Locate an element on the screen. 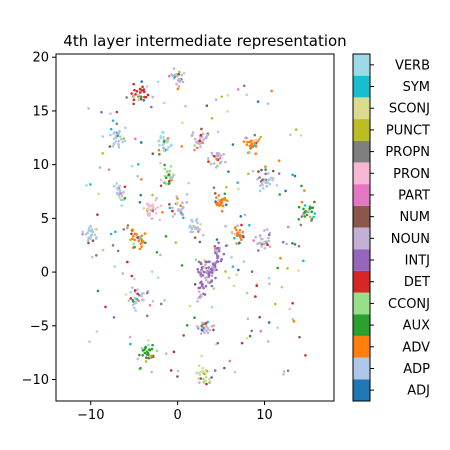  colorbar-label: NUM is located at coordinates (415, 217).